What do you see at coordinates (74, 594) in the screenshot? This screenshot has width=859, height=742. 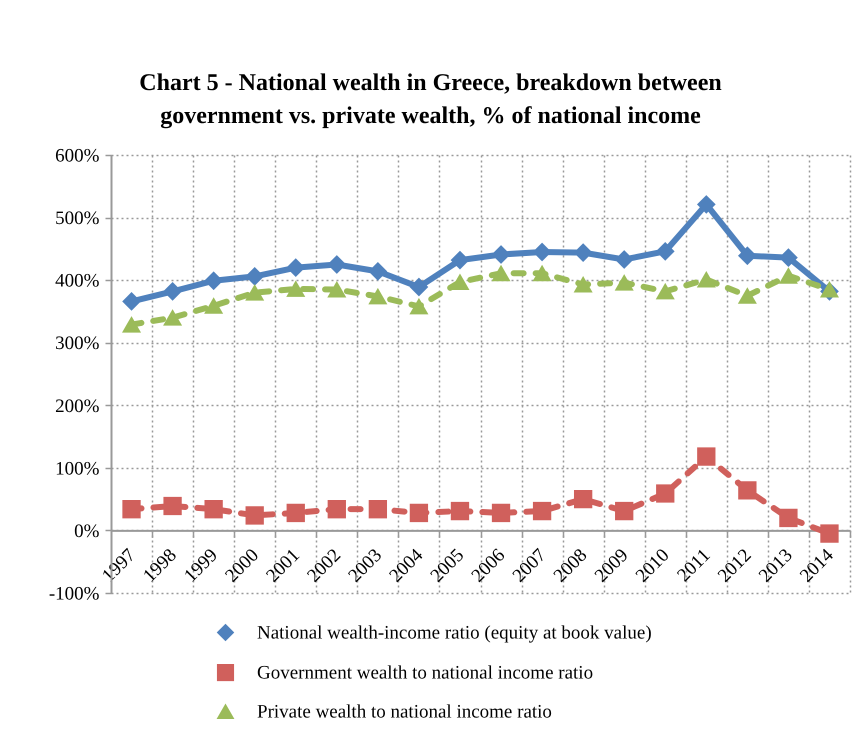 I see `y-tick-label: -100%` at bounding box center [74, 594].